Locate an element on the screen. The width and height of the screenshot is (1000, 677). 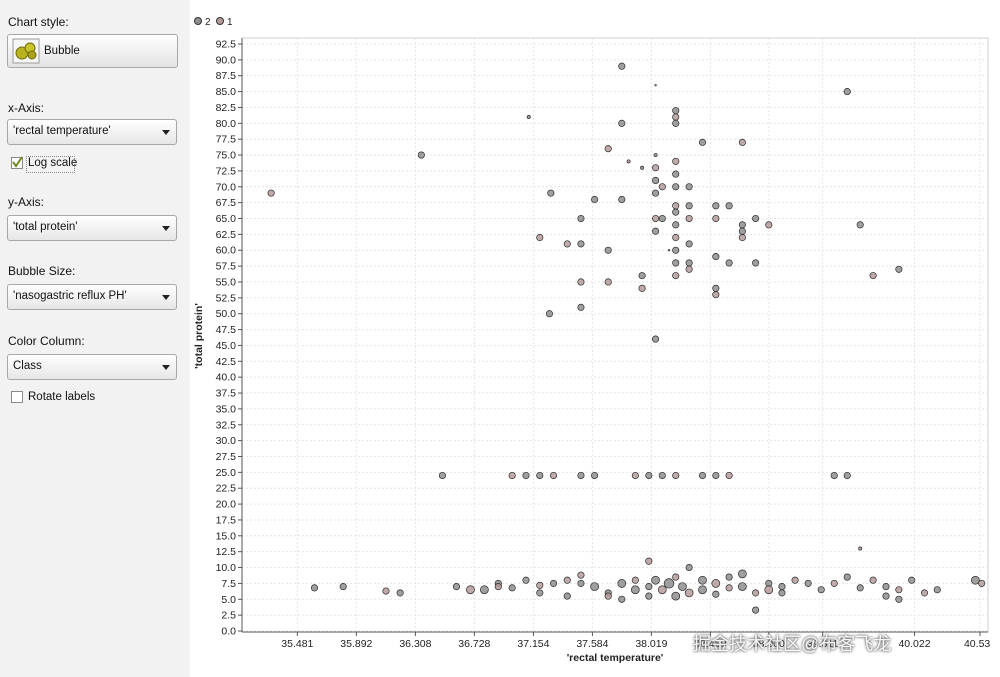
color-column-dropdown: Class is located at coordinates (92, 367).